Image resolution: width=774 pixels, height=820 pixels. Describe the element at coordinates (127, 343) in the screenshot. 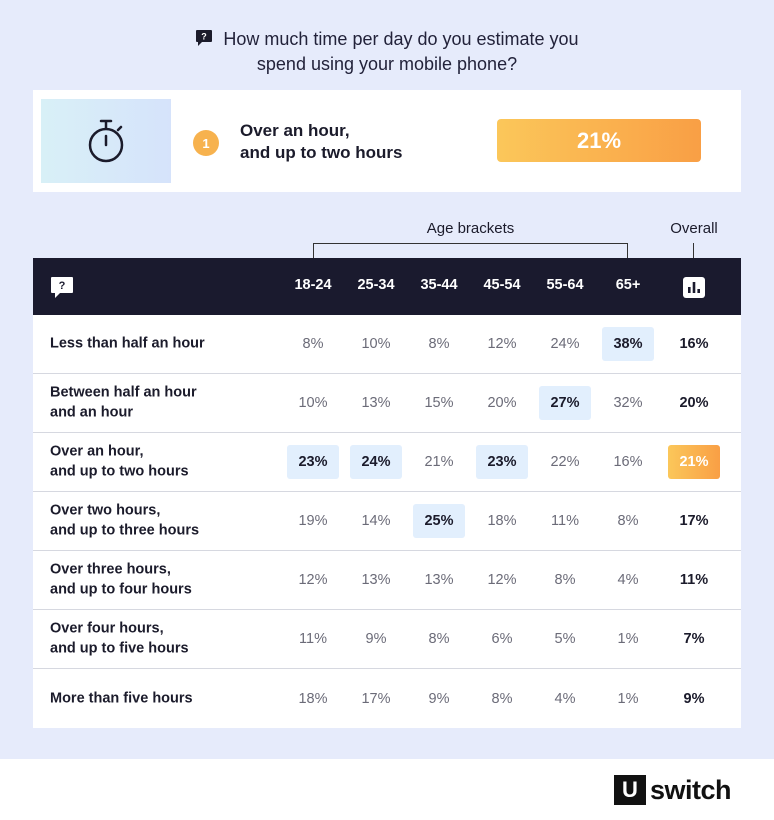

I see `row-label-line-1: Less than half an hour` at that location.